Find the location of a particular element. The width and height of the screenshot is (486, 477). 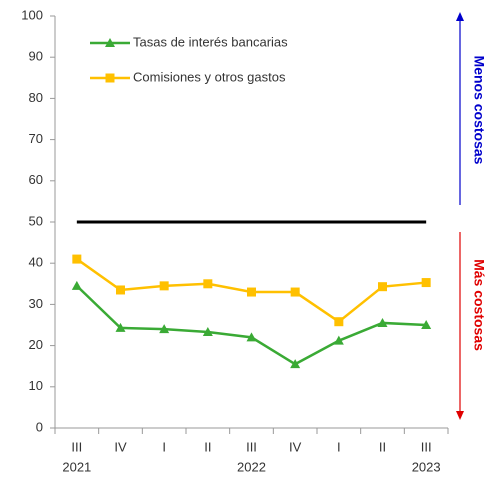

annotation: Menos costosas is located at coordinates (478, 110).